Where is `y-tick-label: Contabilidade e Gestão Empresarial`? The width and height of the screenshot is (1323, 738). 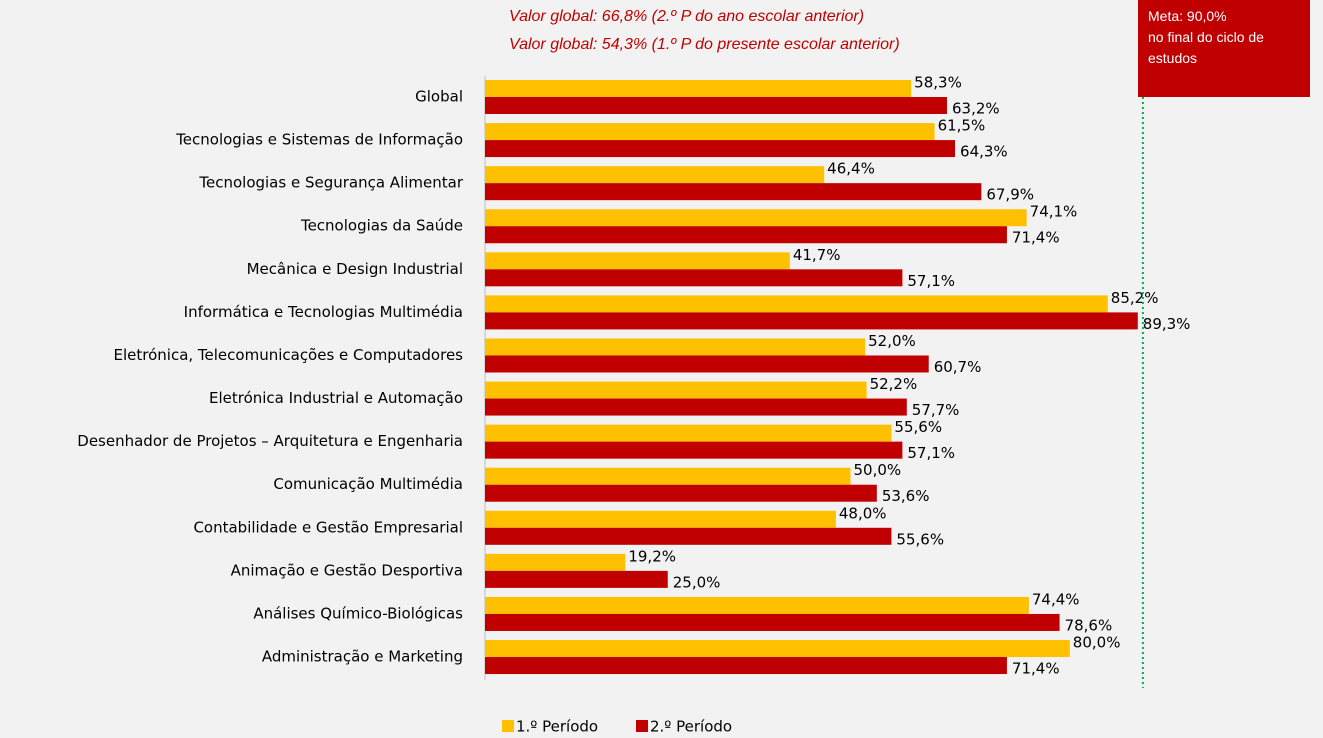
y-tick-label: Contabilidade e Gestão Empresarial is located at coordinates (328, 527).